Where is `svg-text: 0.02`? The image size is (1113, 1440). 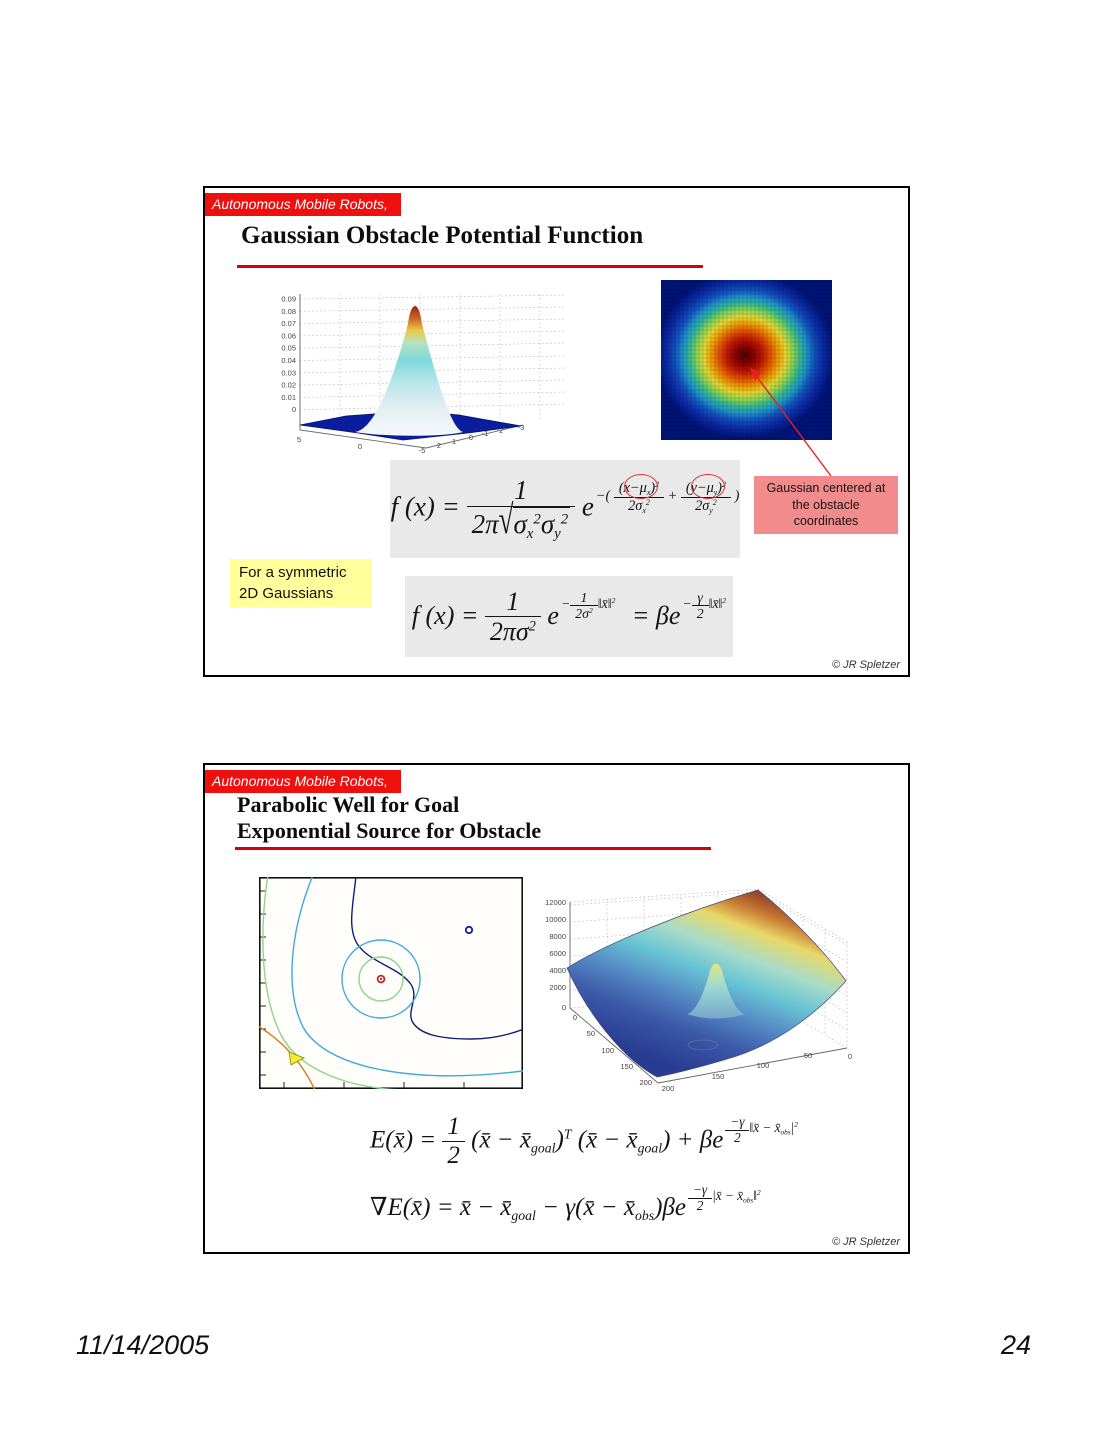
svg-text: 0.02 is located at coordinates (288, 385).